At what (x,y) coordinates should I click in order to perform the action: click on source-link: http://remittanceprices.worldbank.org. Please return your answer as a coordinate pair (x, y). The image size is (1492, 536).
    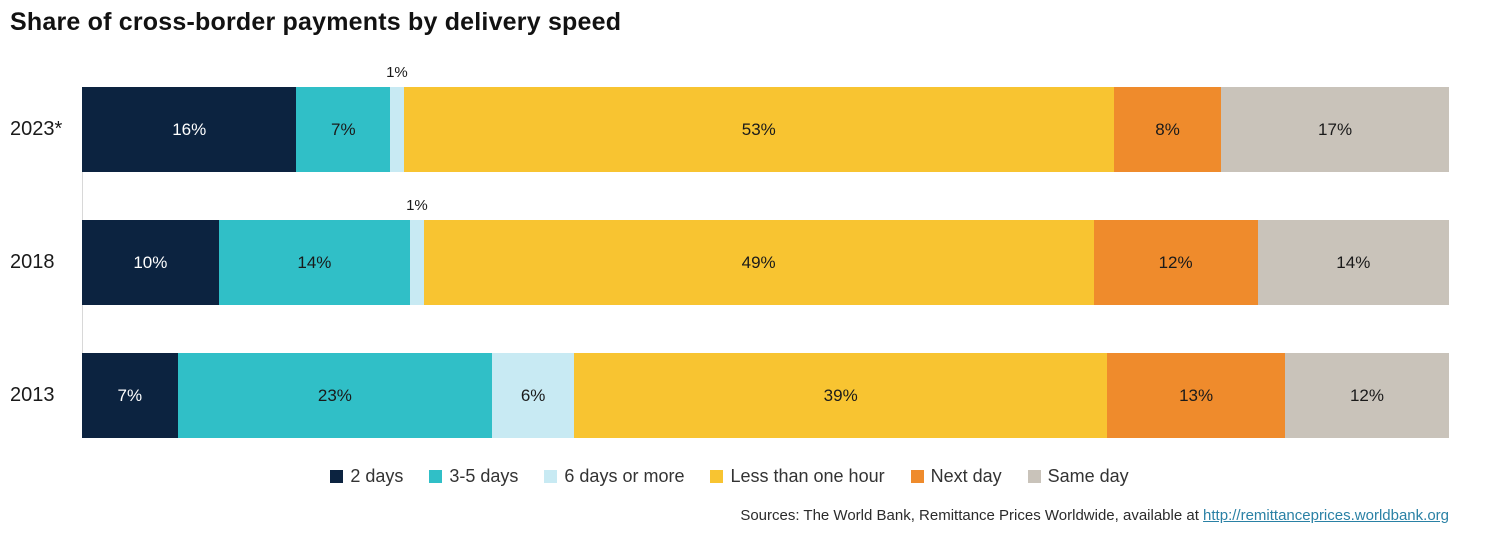
    Looking at the image, I should click on (1326, 515).